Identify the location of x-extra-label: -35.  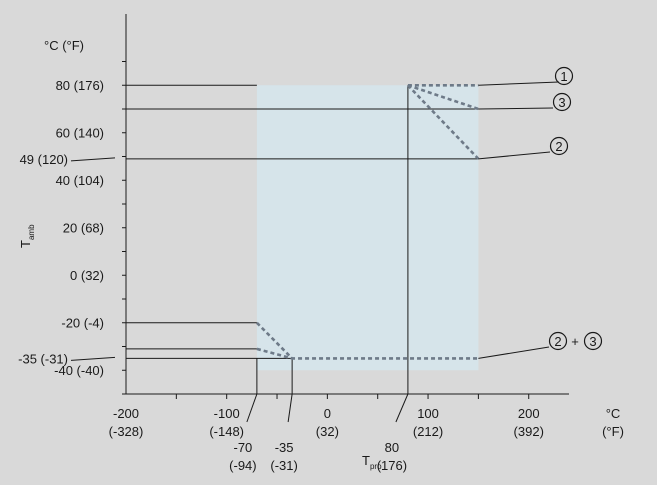
(284, 447).